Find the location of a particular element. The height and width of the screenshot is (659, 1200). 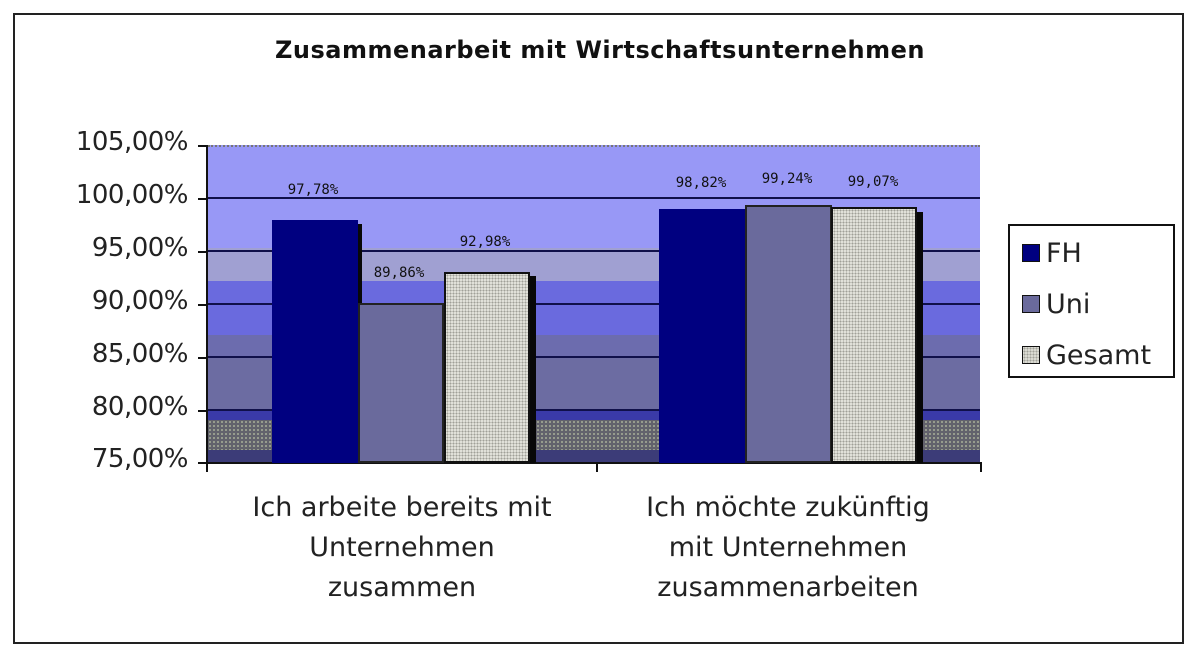

data-label: 98,82% is located at coordinates (701, 183).